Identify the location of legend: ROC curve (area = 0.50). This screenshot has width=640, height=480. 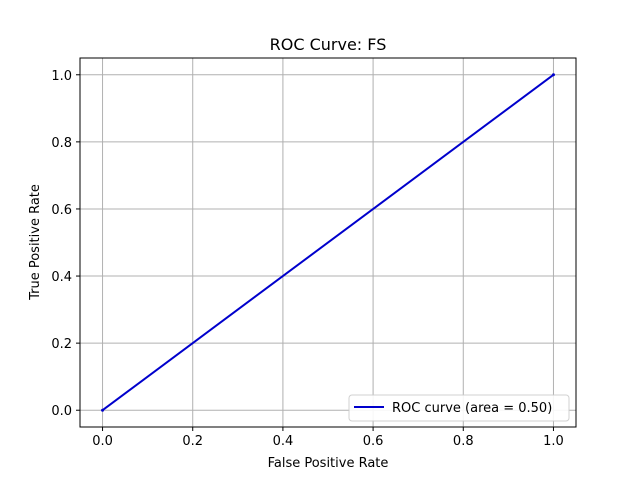
(459, 408).